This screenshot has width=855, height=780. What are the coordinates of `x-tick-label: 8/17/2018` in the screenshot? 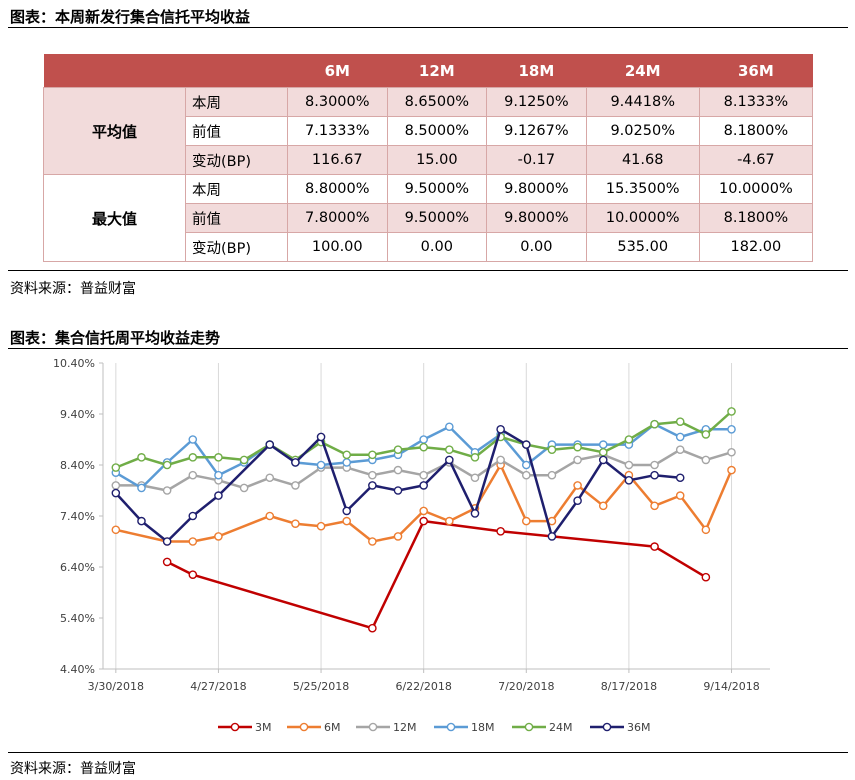 It's located at (629, 686).